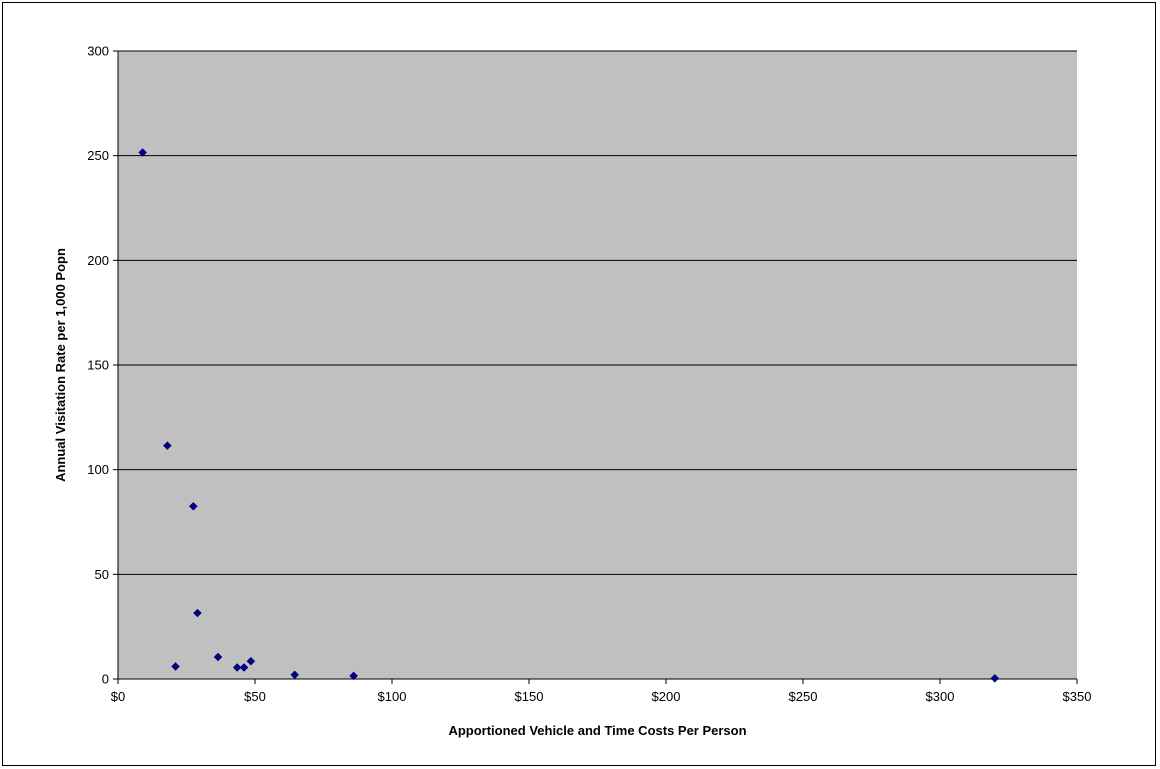  What do you see at coordinates (803, 696) in the screenshot?
I see `x-tick-label: $250` at bounding box center [803, 696].